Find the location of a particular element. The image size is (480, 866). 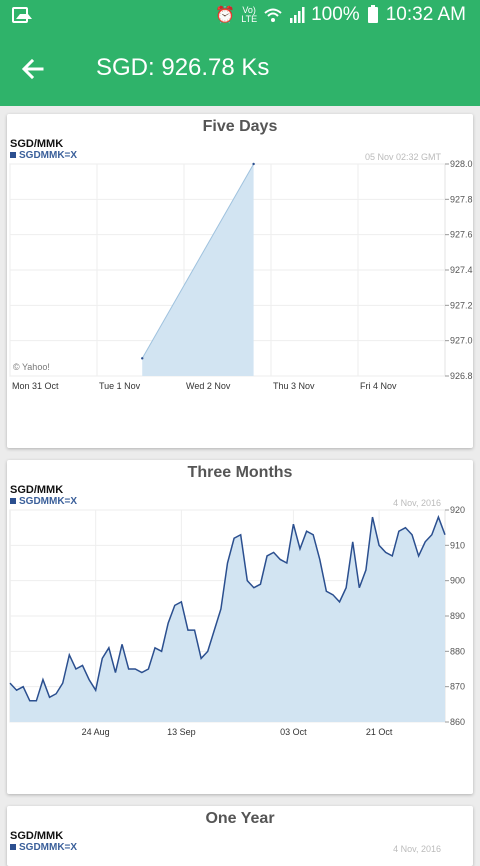

y-tick-label: 870 is located at coordinates (457, 687).